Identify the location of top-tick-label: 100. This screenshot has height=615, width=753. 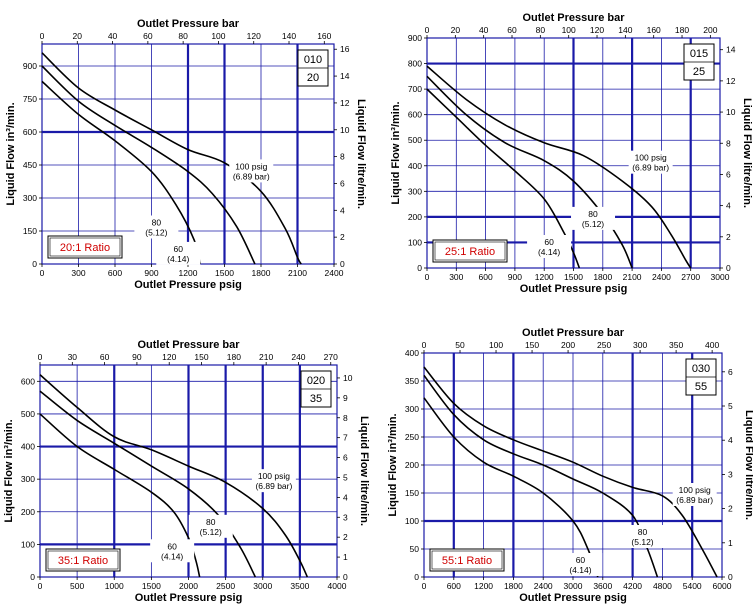
(496, 345).